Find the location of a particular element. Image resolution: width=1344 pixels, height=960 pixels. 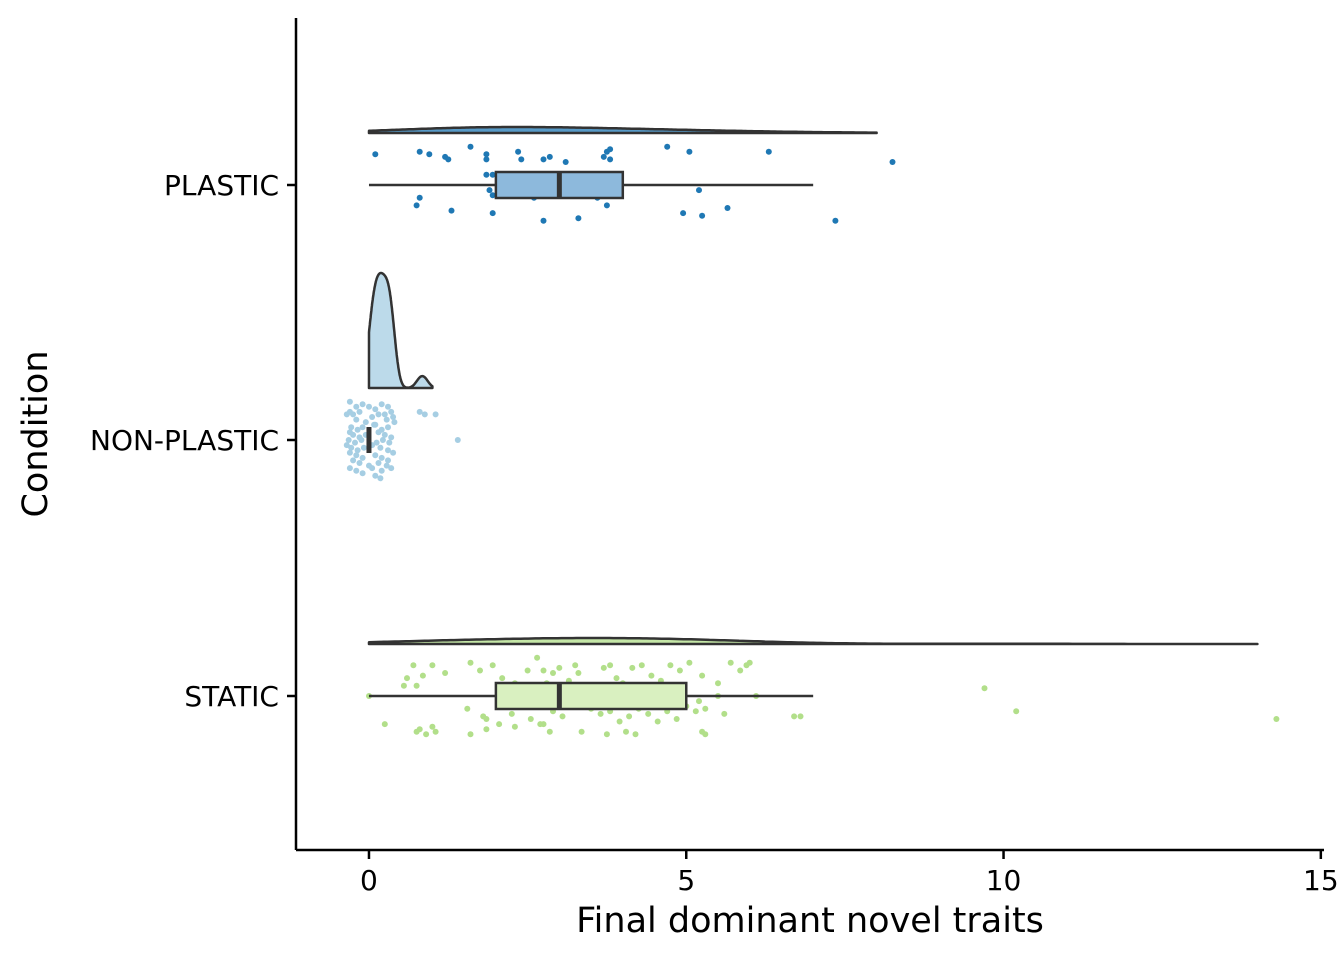

density-cloud is located at coordinates (400, 330).